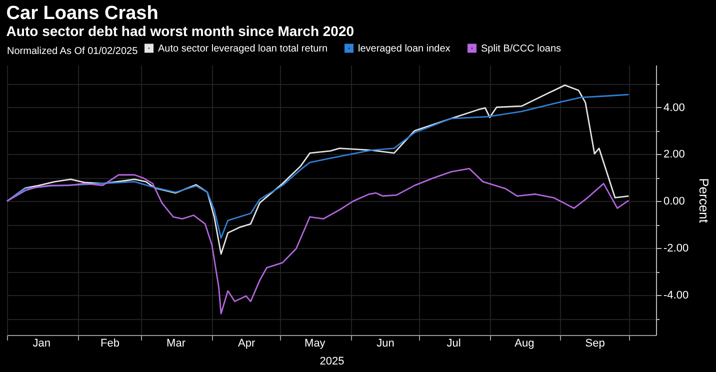  Describe the element at coordinates (595, 344) in the screenshot. I see `x-tick-label: Sep` at that location.